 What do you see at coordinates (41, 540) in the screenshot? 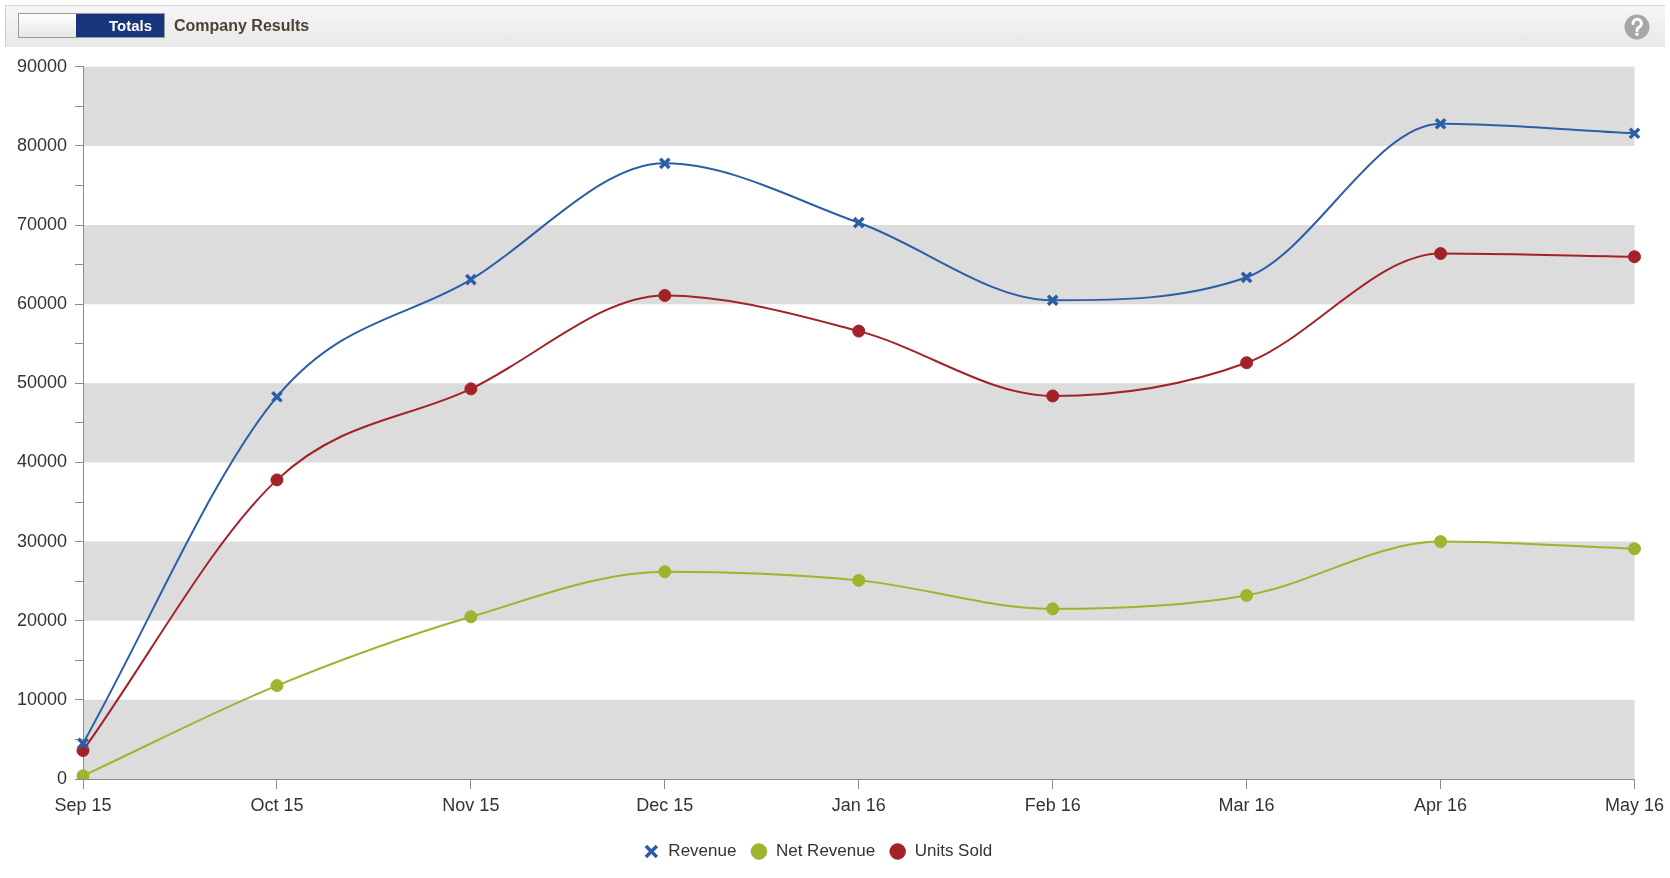
I see `y-tick-label: 30000` at bounding box center [41, 540].